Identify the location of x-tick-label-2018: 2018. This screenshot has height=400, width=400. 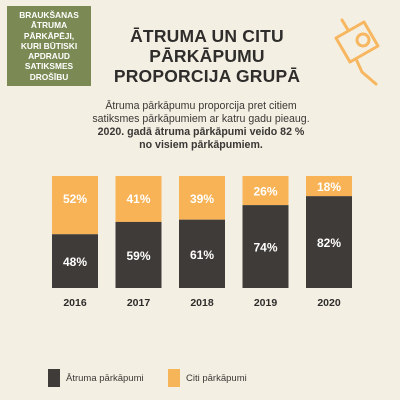
(202, 303).